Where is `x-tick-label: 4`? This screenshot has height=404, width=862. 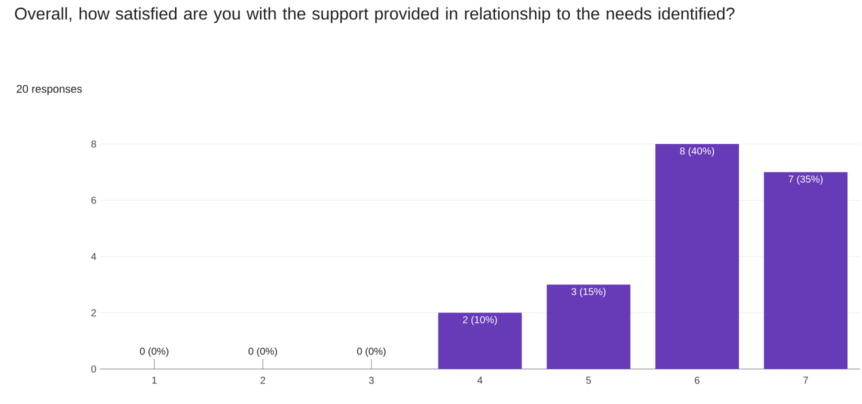 x-tick-label: 4 is located at coordinates (479, 380).